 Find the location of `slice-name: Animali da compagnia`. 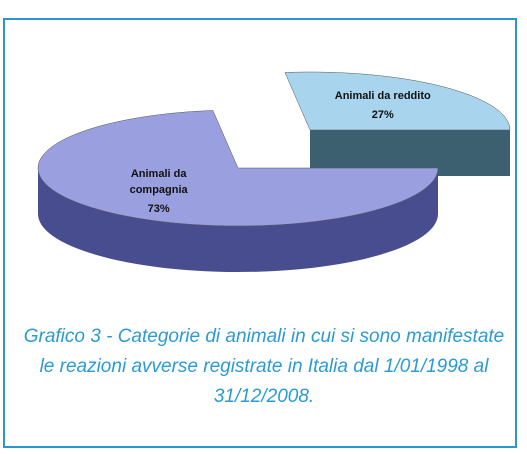

slice-name: Animali da compagnia is located at coordinates (158, 182).